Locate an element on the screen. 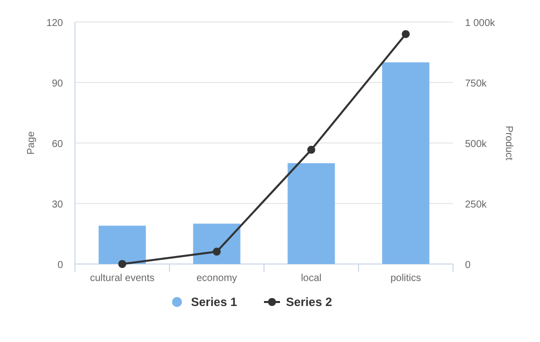 The height and width of the screenshot is (342, 540). x-tick-label: cultural events is located at coordinates (122, 278).